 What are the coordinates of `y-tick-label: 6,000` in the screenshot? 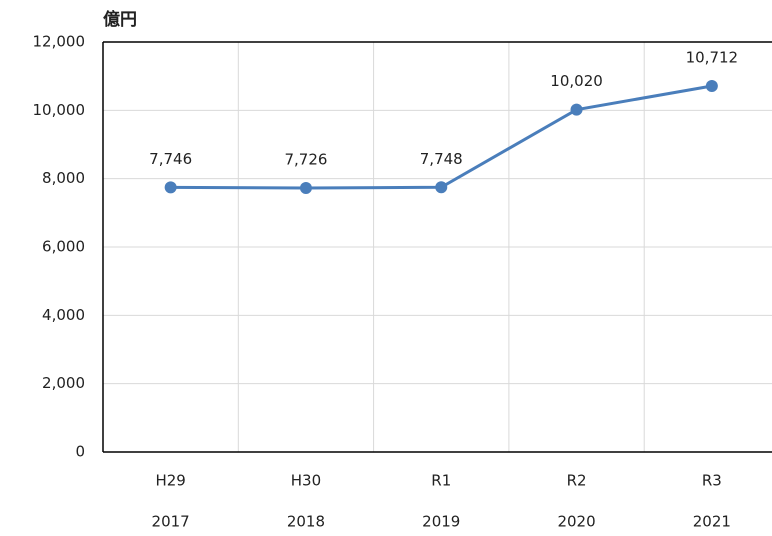 It's located at (63, 247).